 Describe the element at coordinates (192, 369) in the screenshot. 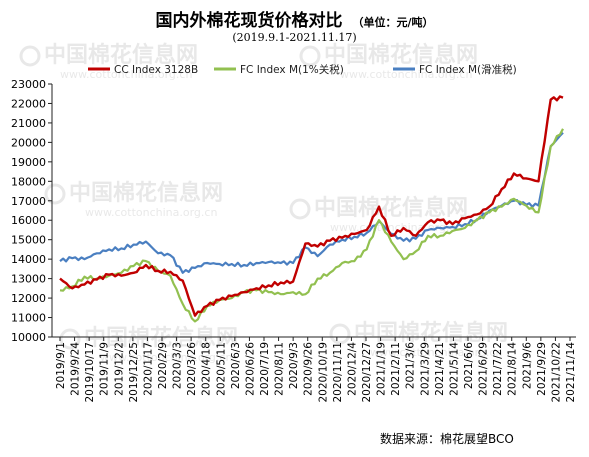

I see `x-tick-label: 2020/3/26` at that location.